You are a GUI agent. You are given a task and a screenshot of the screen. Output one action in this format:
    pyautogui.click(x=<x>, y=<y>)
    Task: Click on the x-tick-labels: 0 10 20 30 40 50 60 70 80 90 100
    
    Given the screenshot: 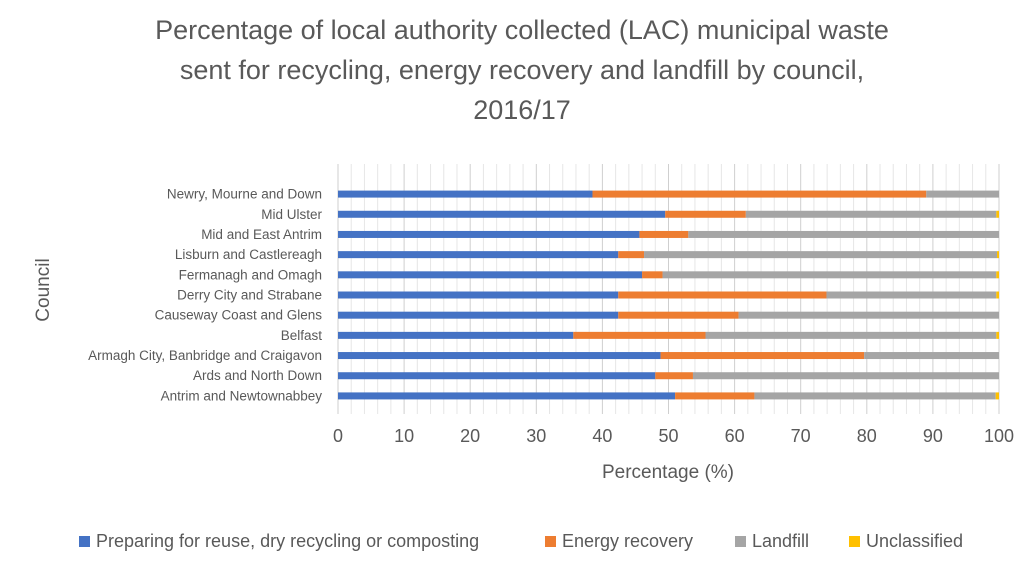 What is the action you would take?
    pyautogui.click(x=673, y=436)
    